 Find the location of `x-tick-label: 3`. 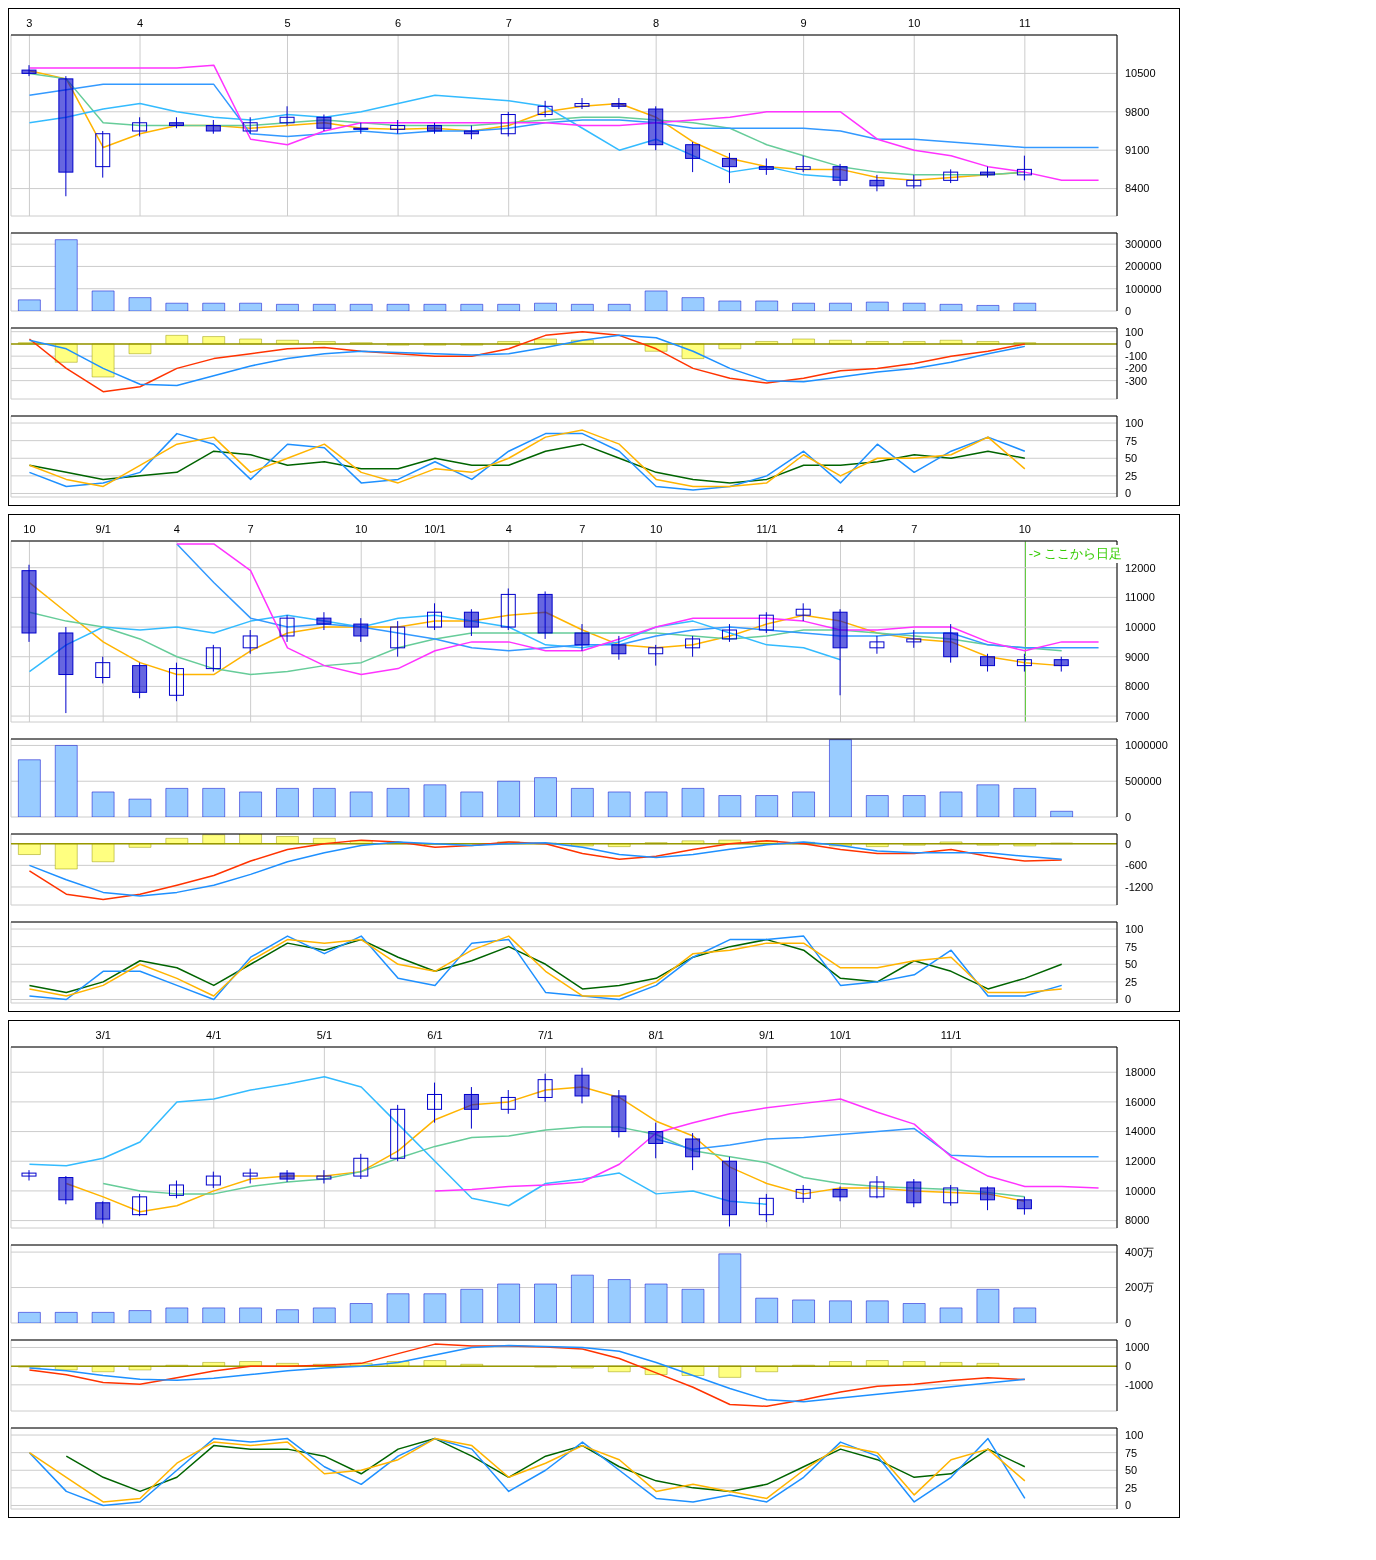

x-tick-label: 3 is located at coordinates (29, 23).